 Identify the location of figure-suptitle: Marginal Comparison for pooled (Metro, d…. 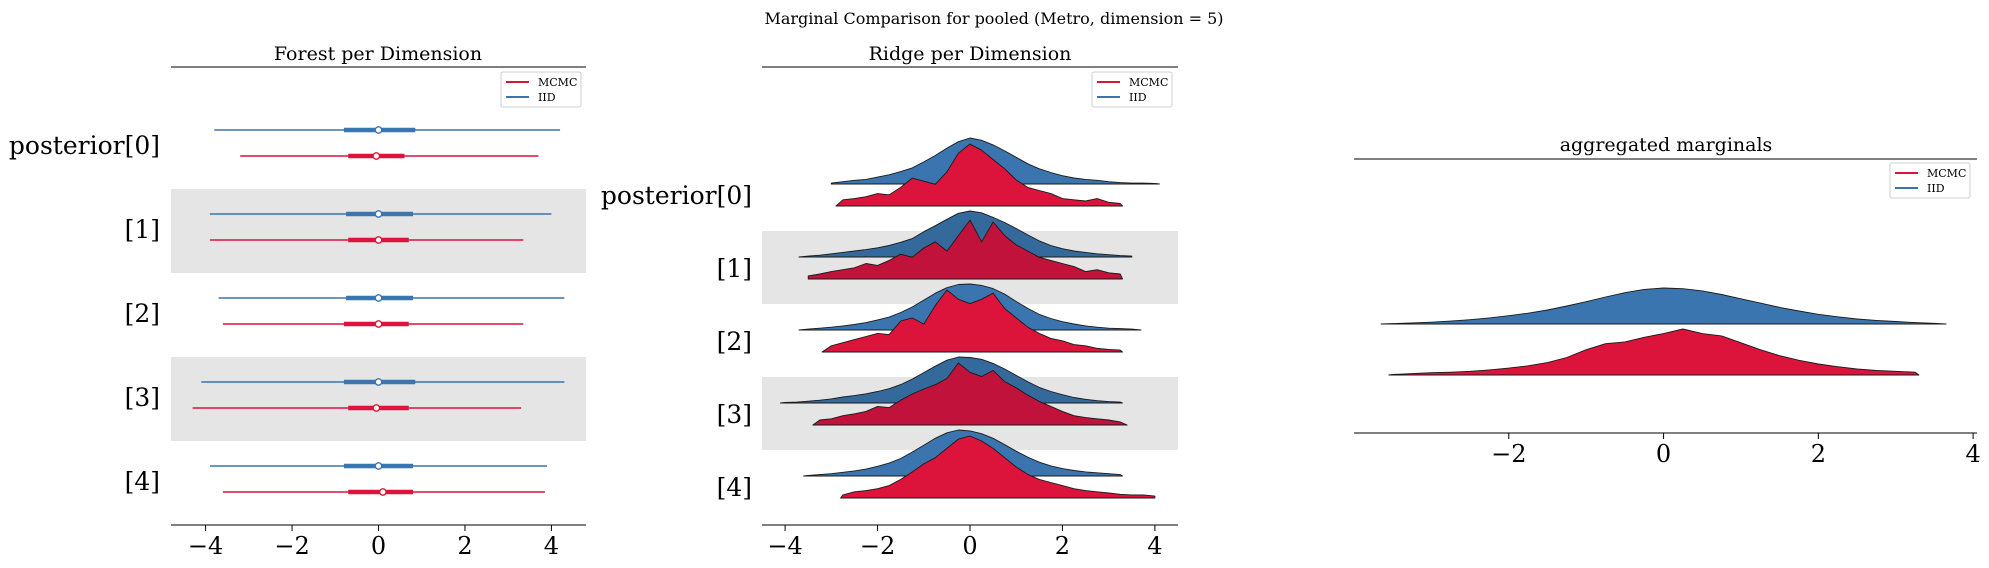
(993, 18).